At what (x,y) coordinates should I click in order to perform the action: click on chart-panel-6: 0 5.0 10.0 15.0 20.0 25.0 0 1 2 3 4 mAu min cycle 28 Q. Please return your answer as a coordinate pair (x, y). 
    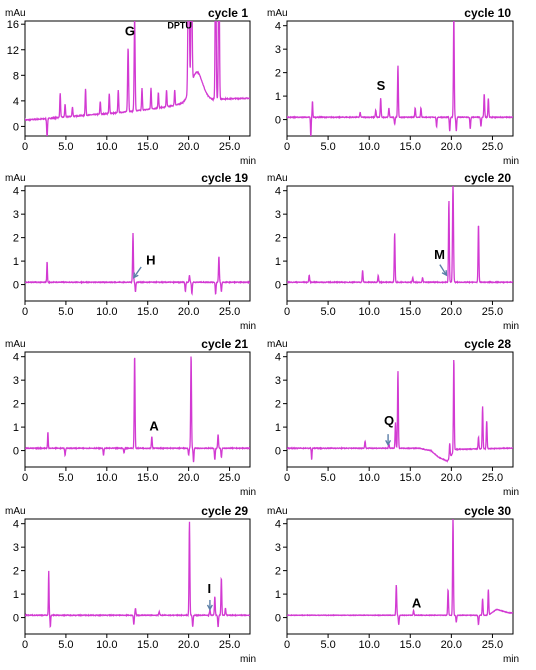
    Looking at the image, I should click on (393, 417).